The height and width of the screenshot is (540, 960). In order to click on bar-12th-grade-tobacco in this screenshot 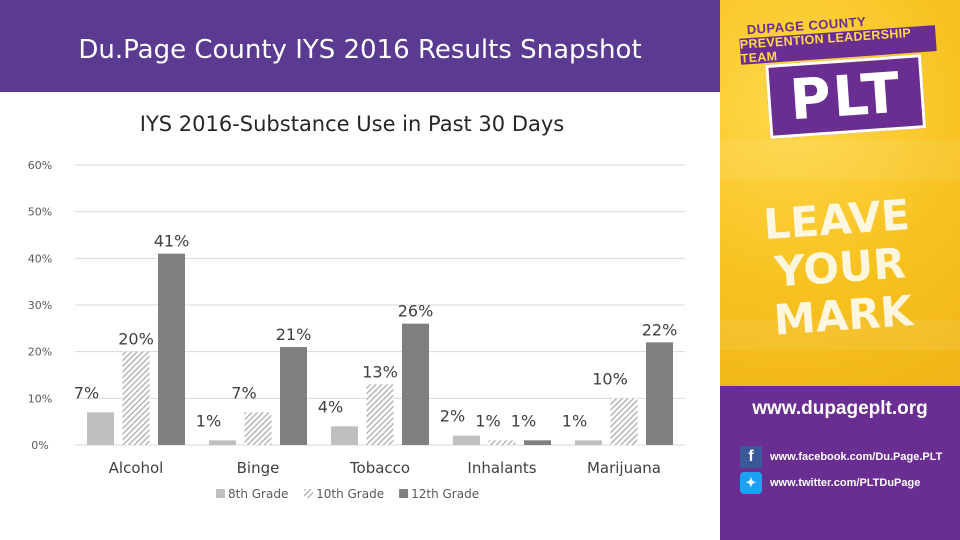, I will do `click(415, 384)`.